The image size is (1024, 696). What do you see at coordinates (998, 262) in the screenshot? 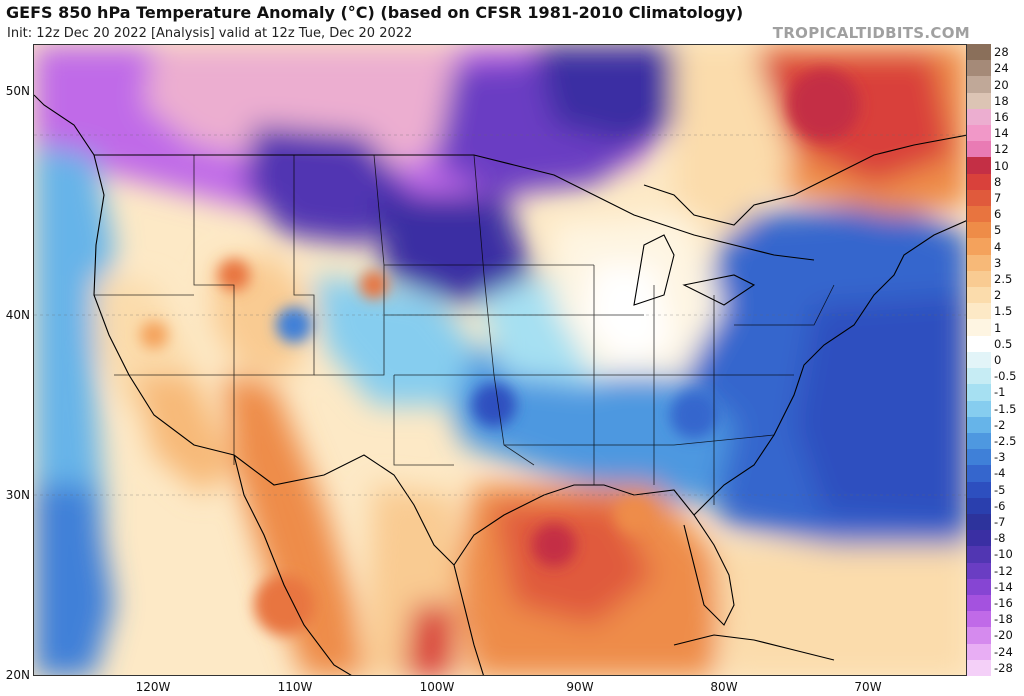
I see `legend-label: 3` at bounding box center [998, 262].